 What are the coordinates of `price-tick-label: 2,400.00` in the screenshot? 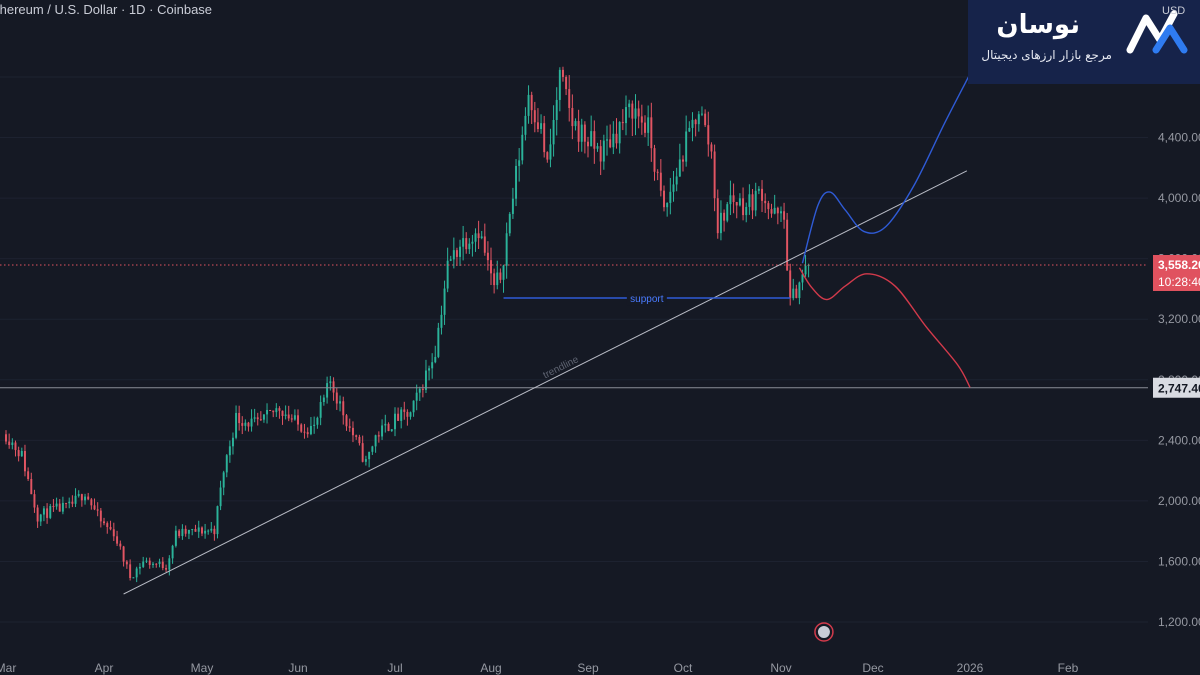 It's located at (1179, 440).